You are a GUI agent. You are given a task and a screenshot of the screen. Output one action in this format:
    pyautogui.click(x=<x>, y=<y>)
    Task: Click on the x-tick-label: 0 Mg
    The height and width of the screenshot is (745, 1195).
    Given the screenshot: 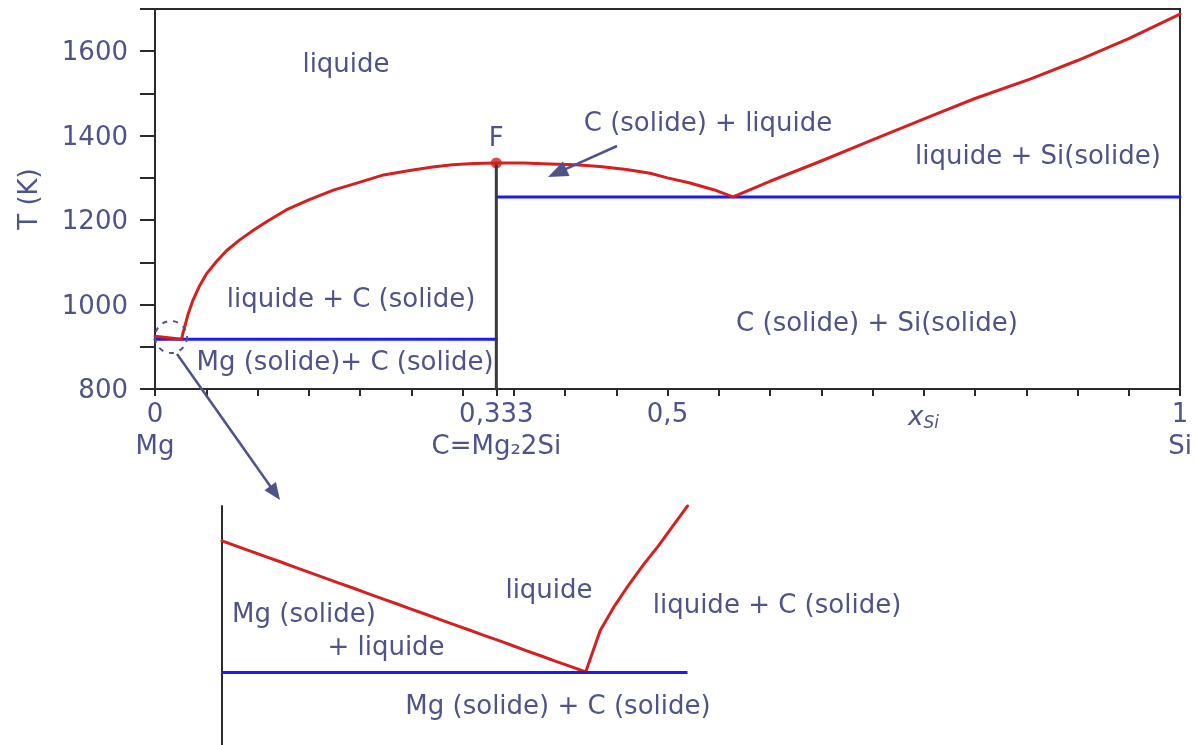 What is the action you would take?
    pyautogui.click(x=155, y=429)
    